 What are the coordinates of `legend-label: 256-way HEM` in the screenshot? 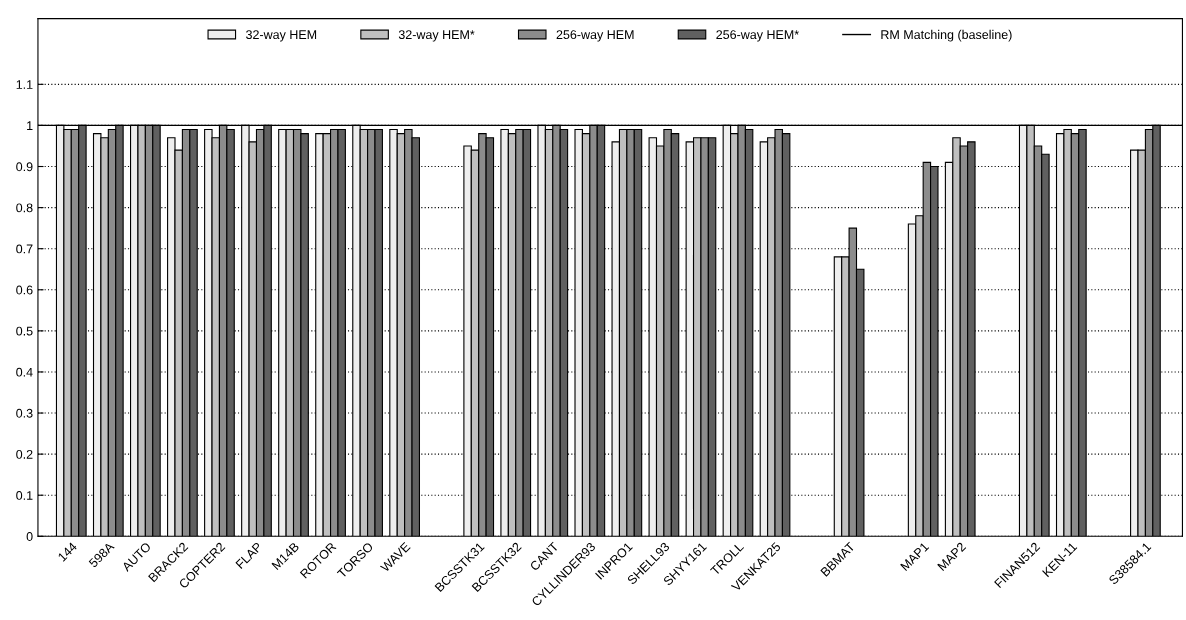 It's located at (595, 36).